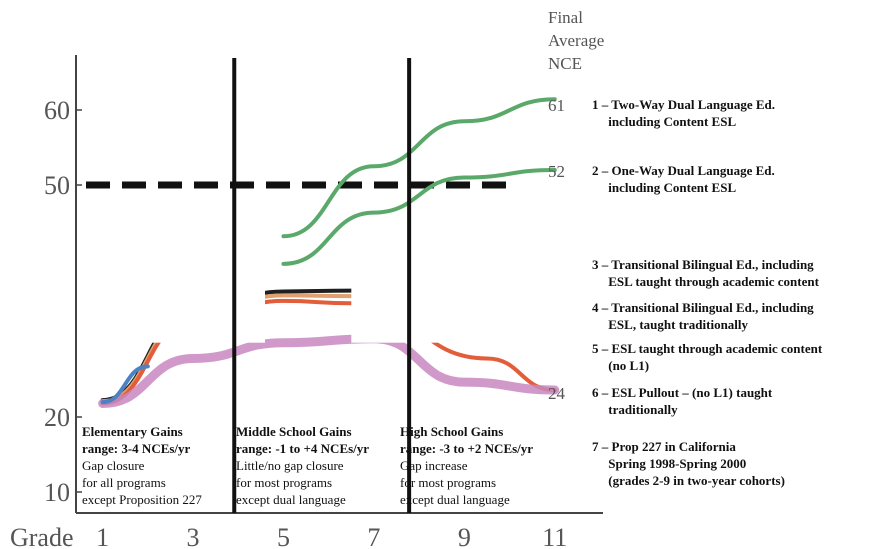 The width and height of the screenshot is (869, 549). What do you see at coordinates (294, 431) in the screenshot?
I see `panel-title: Middle School Gains` at bounding box center [294, 431].